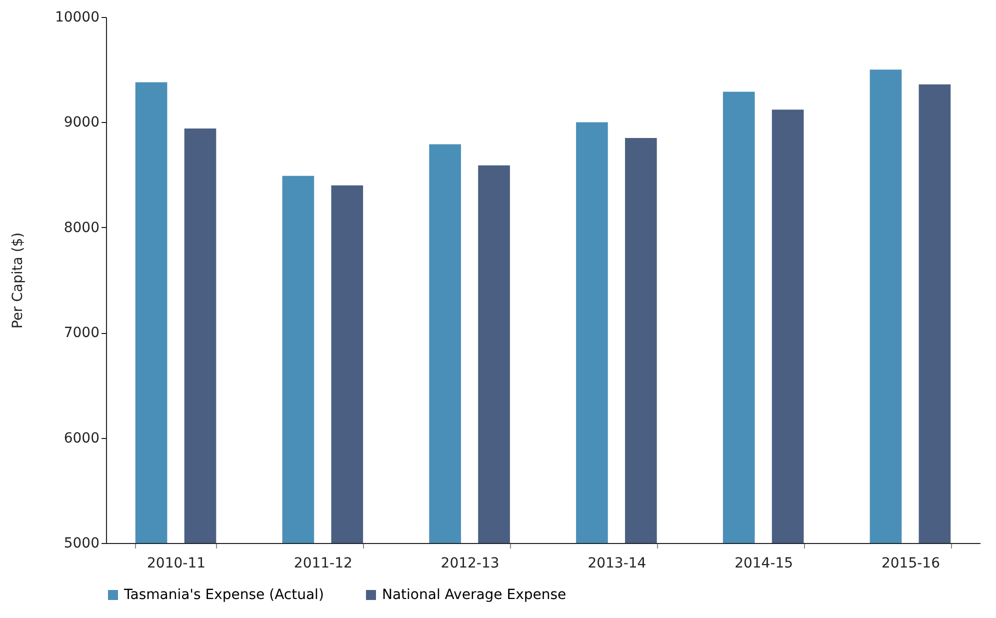  What do you see at coordinates (82, 228) in the screenshot?
I see `y-tick-label: 8000` at bounding box center [82, 228].